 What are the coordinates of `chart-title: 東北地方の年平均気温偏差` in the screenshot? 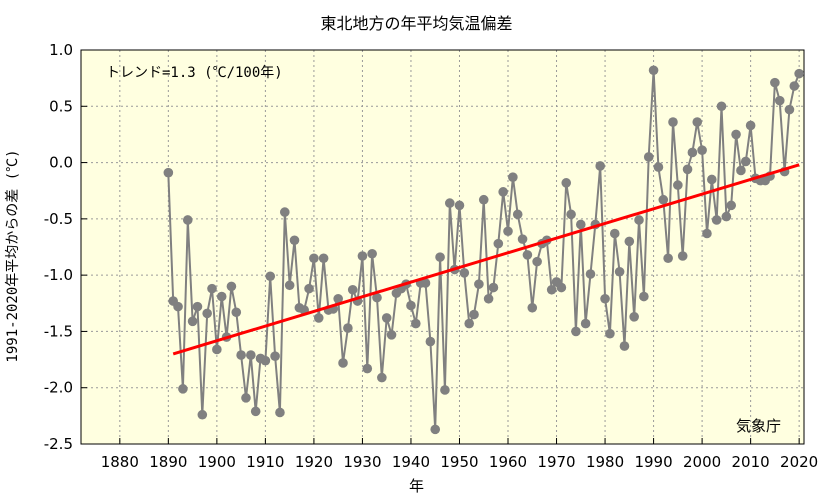 It's located at (416, 23).